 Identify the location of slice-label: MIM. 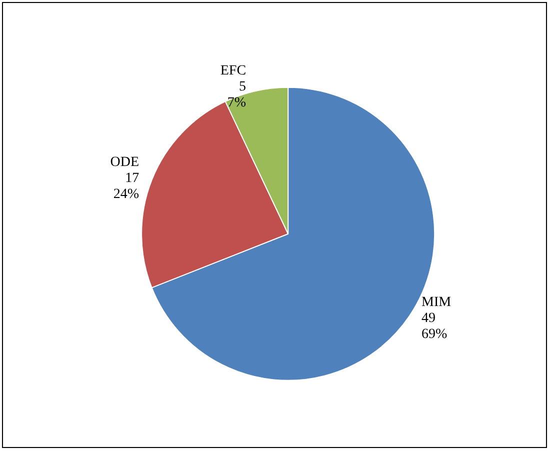
(437, 302).